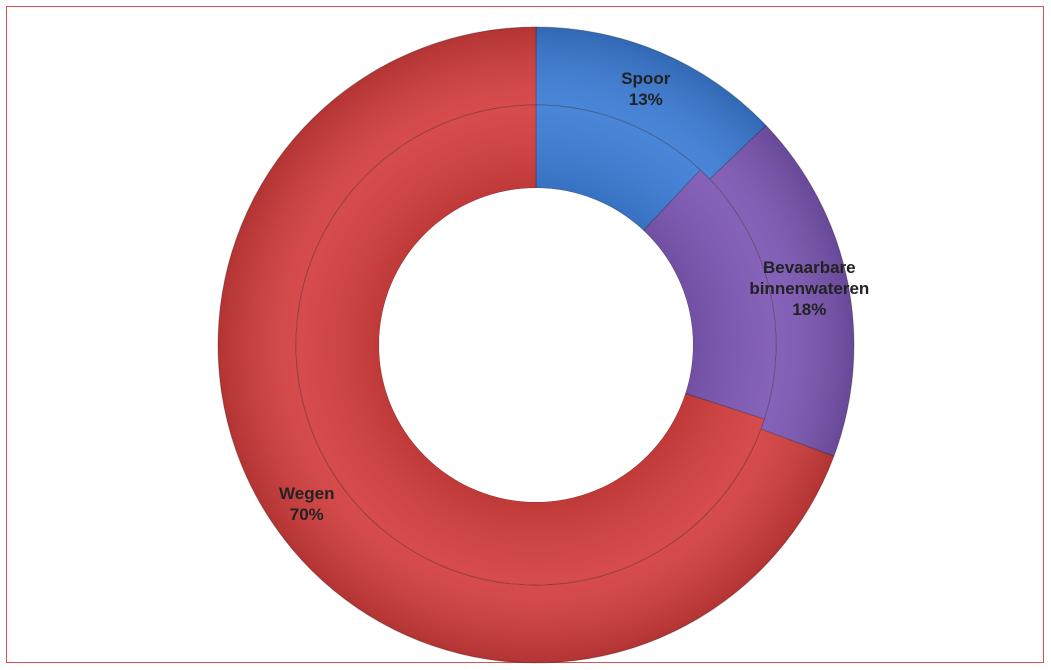 This screenshot has height=670, width=1051. What do you see at coordinates (646, 78) in the screenshot?
I see `category-label: Spoor` at bounding box center [646, 78].